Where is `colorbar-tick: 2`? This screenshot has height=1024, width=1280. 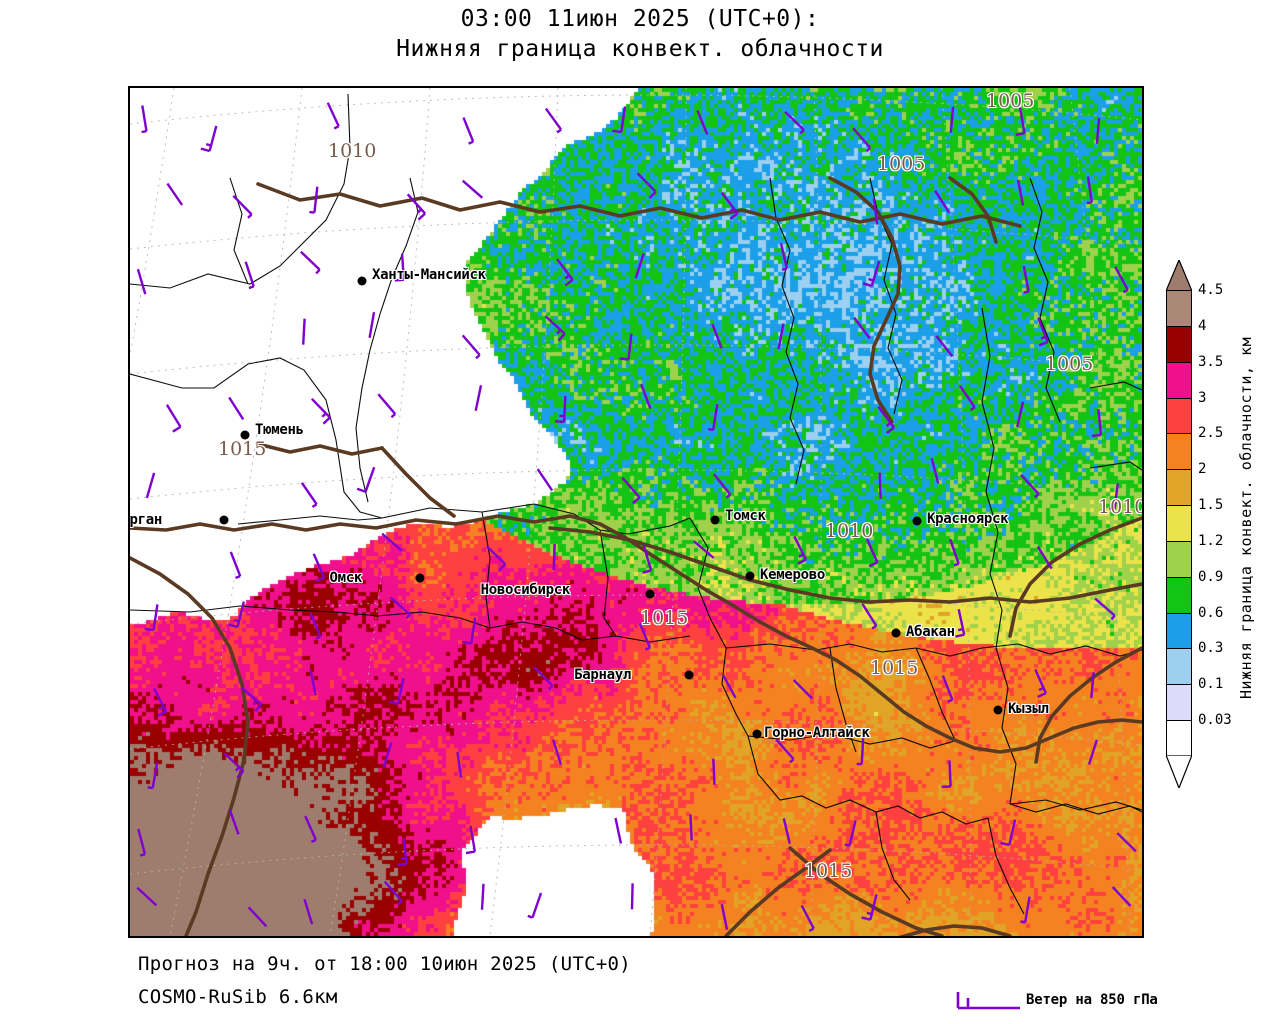
colorbar-tick: 2 is located at coordinates (1202, 469).